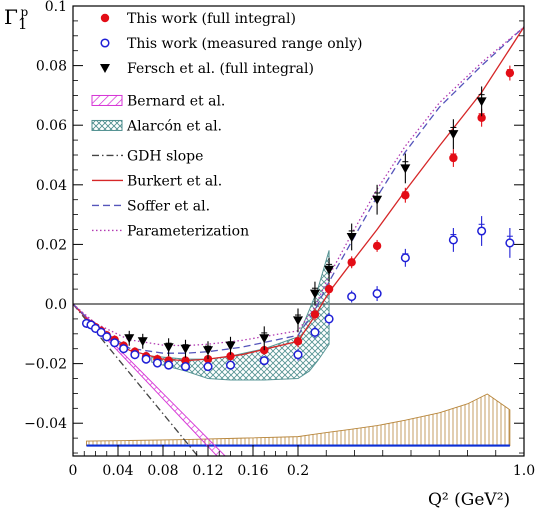 The width and height of the screenshot is (546, 513). Describe the element at coordinates (176, 101) in the screenshot. I see `legend-label-bernard: Bernard et al.` at that location.